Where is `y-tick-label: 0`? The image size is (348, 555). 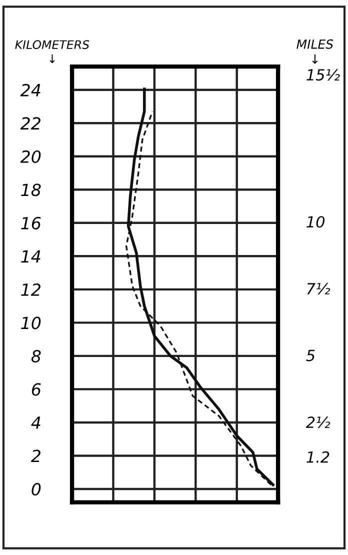 y-tick-label: 0 is located at coordinates (36, 489).